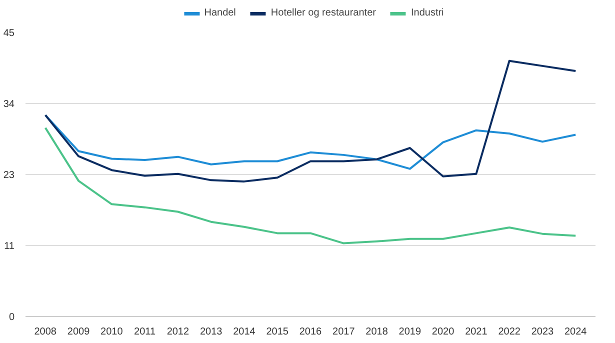 The width and height of the screenshot is (615, 343). Describe the element at coordinates (45, 332) in the screenshot. I see `x-tick-label: 2008` at that location.